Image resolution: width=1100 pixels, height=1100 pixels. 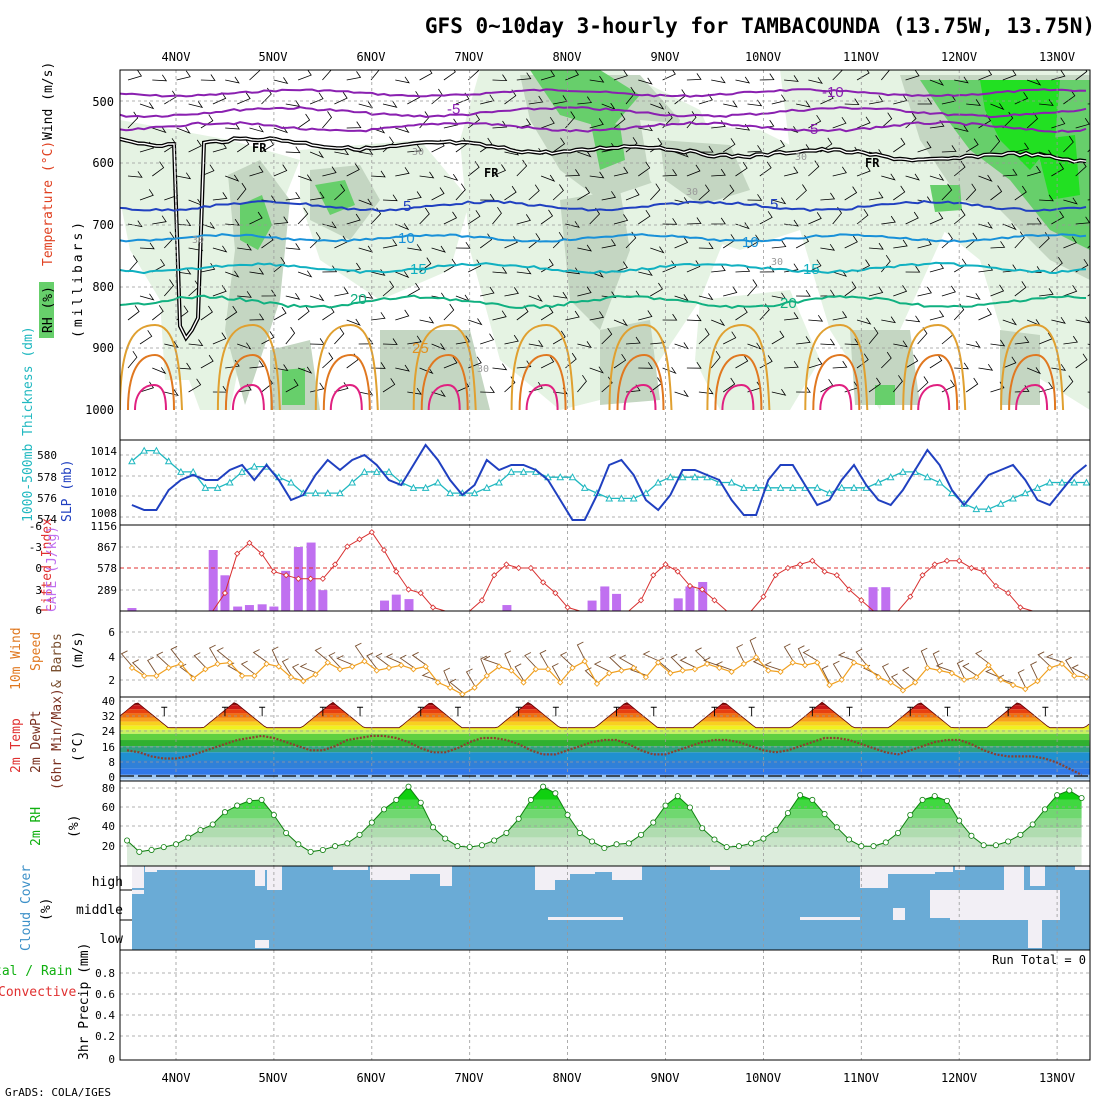 What do you see at coordinates (108, 788) in the screenshot?
I see `rh-tick: 80` at bounding box center [108, 788].